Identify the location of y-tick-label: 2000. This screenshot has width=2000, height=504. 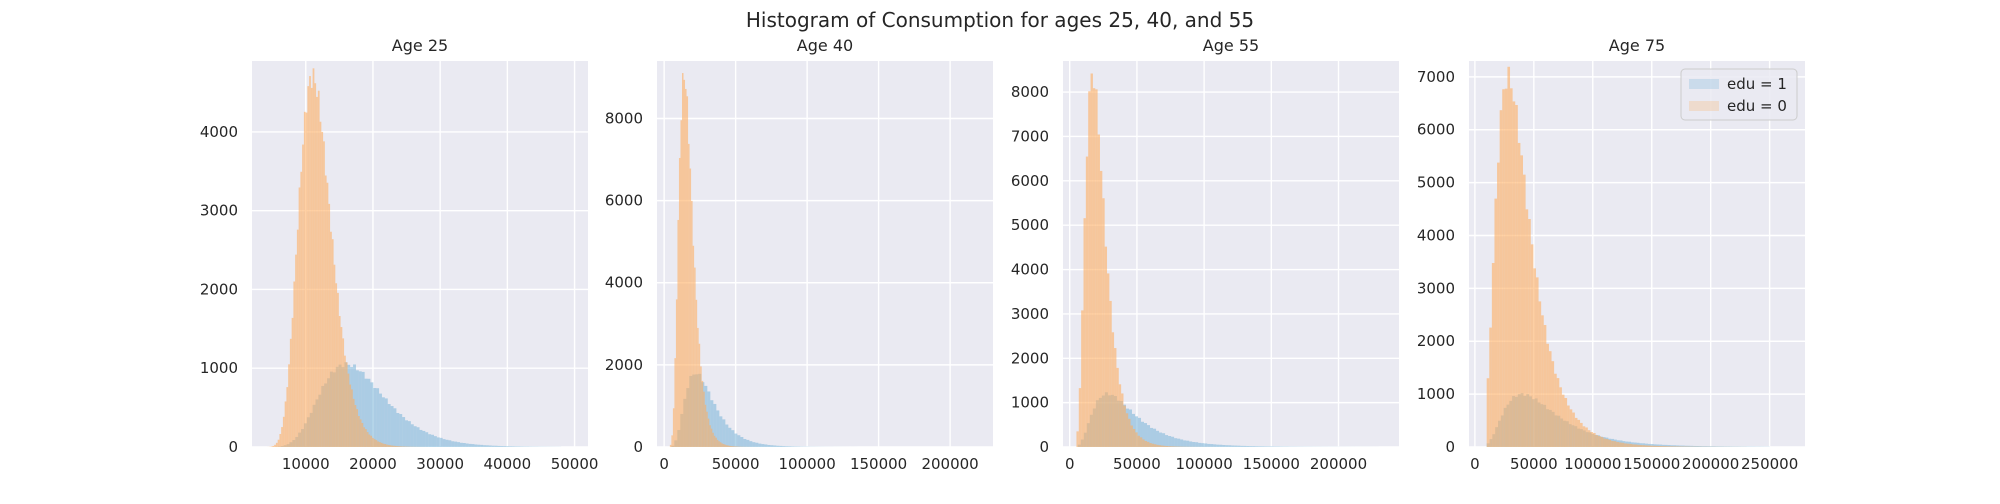
(1030, 358).